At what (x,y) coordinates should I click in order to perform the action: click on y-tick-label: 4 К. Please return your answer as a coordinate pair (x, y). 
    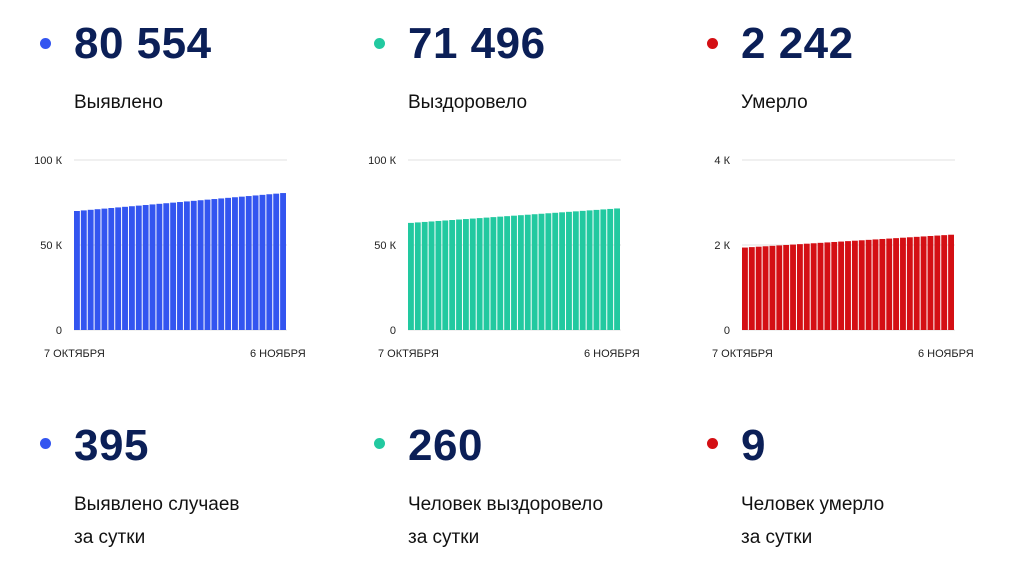
    Looking at the image, I should click on (722, 161).